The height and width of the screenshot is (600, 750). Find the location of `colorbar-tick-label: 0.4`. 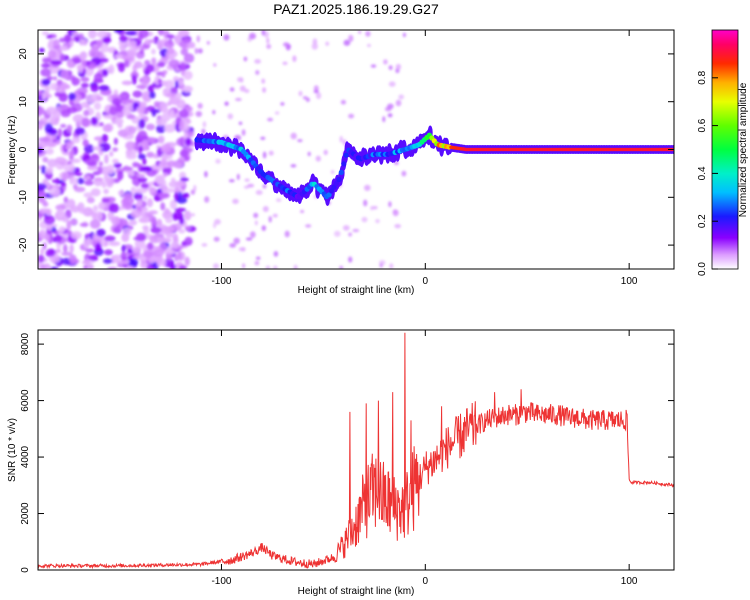

colorbar-tick-label: 0.4 is located at coordinates (702, 173).